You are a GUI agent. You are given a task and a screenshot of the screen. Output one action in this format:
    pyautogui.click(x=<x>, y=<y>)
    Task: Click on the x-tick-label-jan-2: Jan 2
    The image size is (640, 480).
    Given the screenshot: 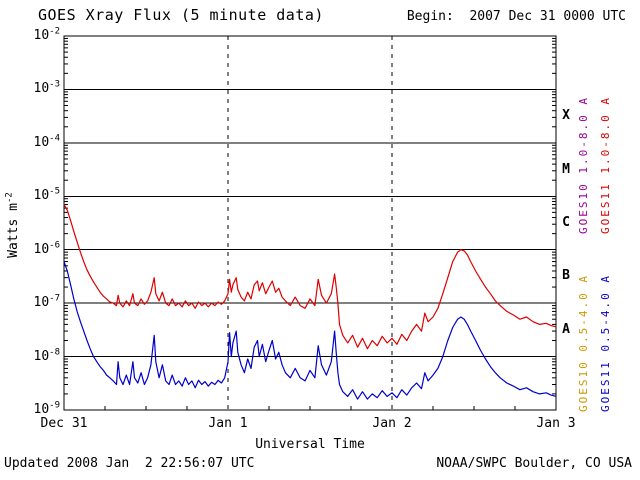 What is the action you would take?
    pyautogui.click(x=392, y=423)
    